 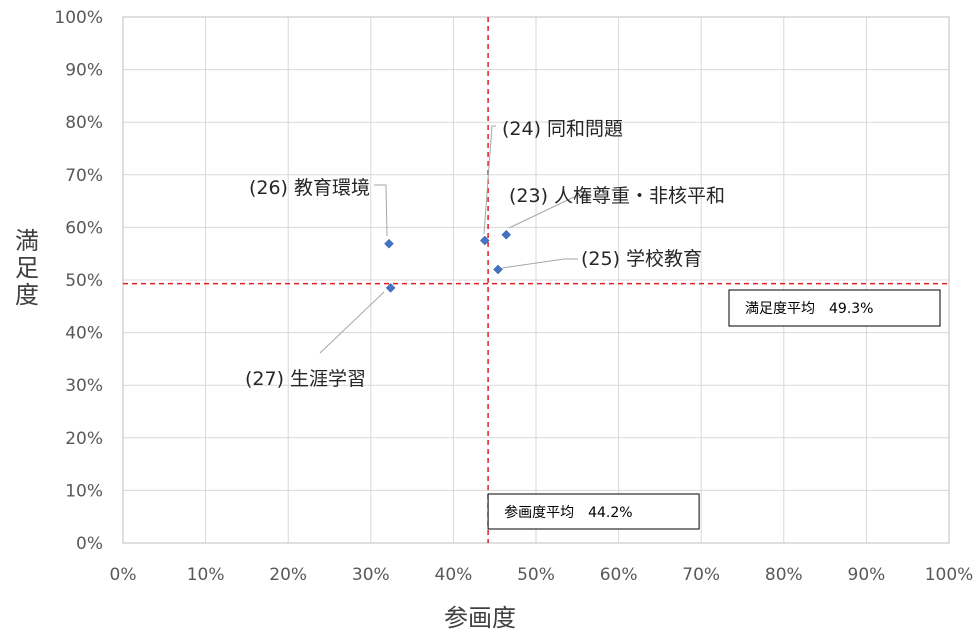 I want to click on data-point-label: (24) 同和問題, so click(x=562, y=129).